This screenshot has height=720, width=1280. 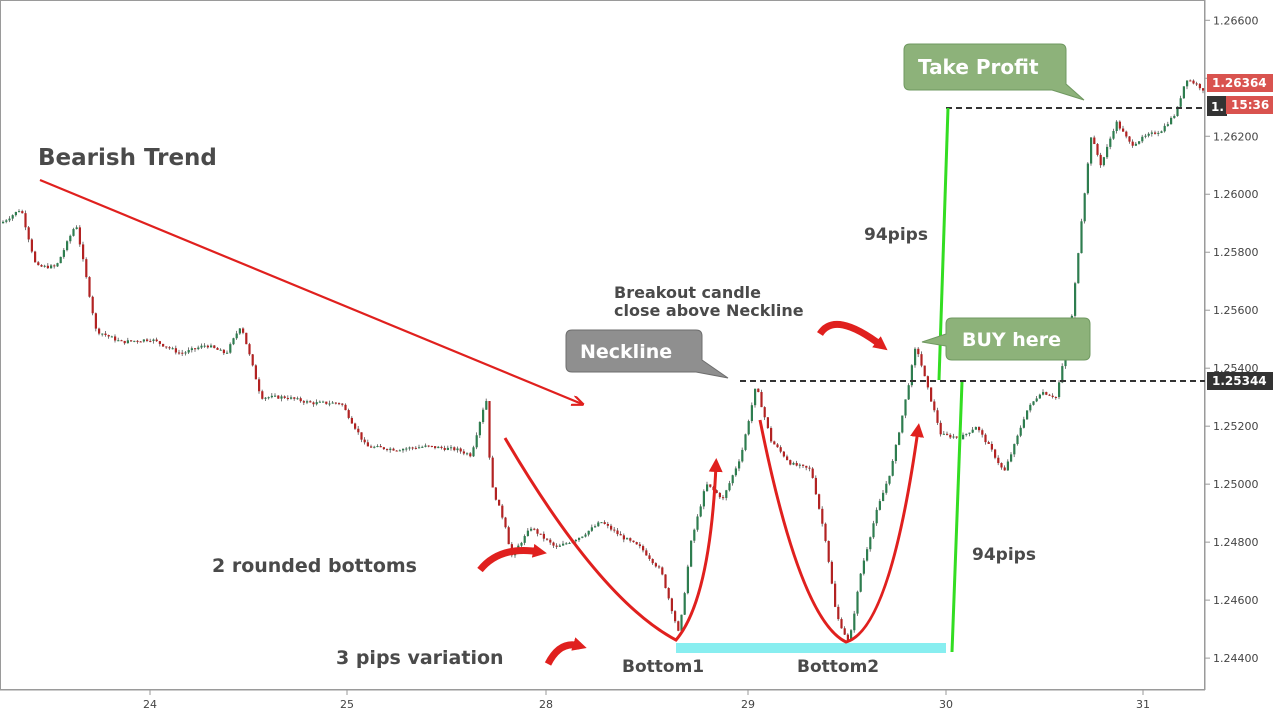 What do you see at coordinates (841, 531) in the screenshot?
I see `bottom2-curve` at bounding box center [841, 531].